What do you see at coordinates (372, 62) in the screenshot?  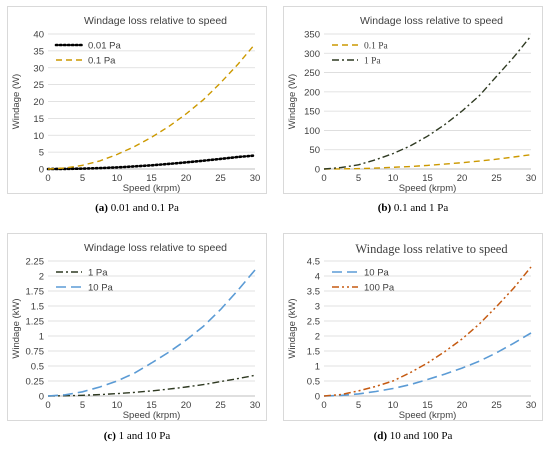 I see `chart-b-legend-label-1: 1 Pa` at bounding box center [372, 62].